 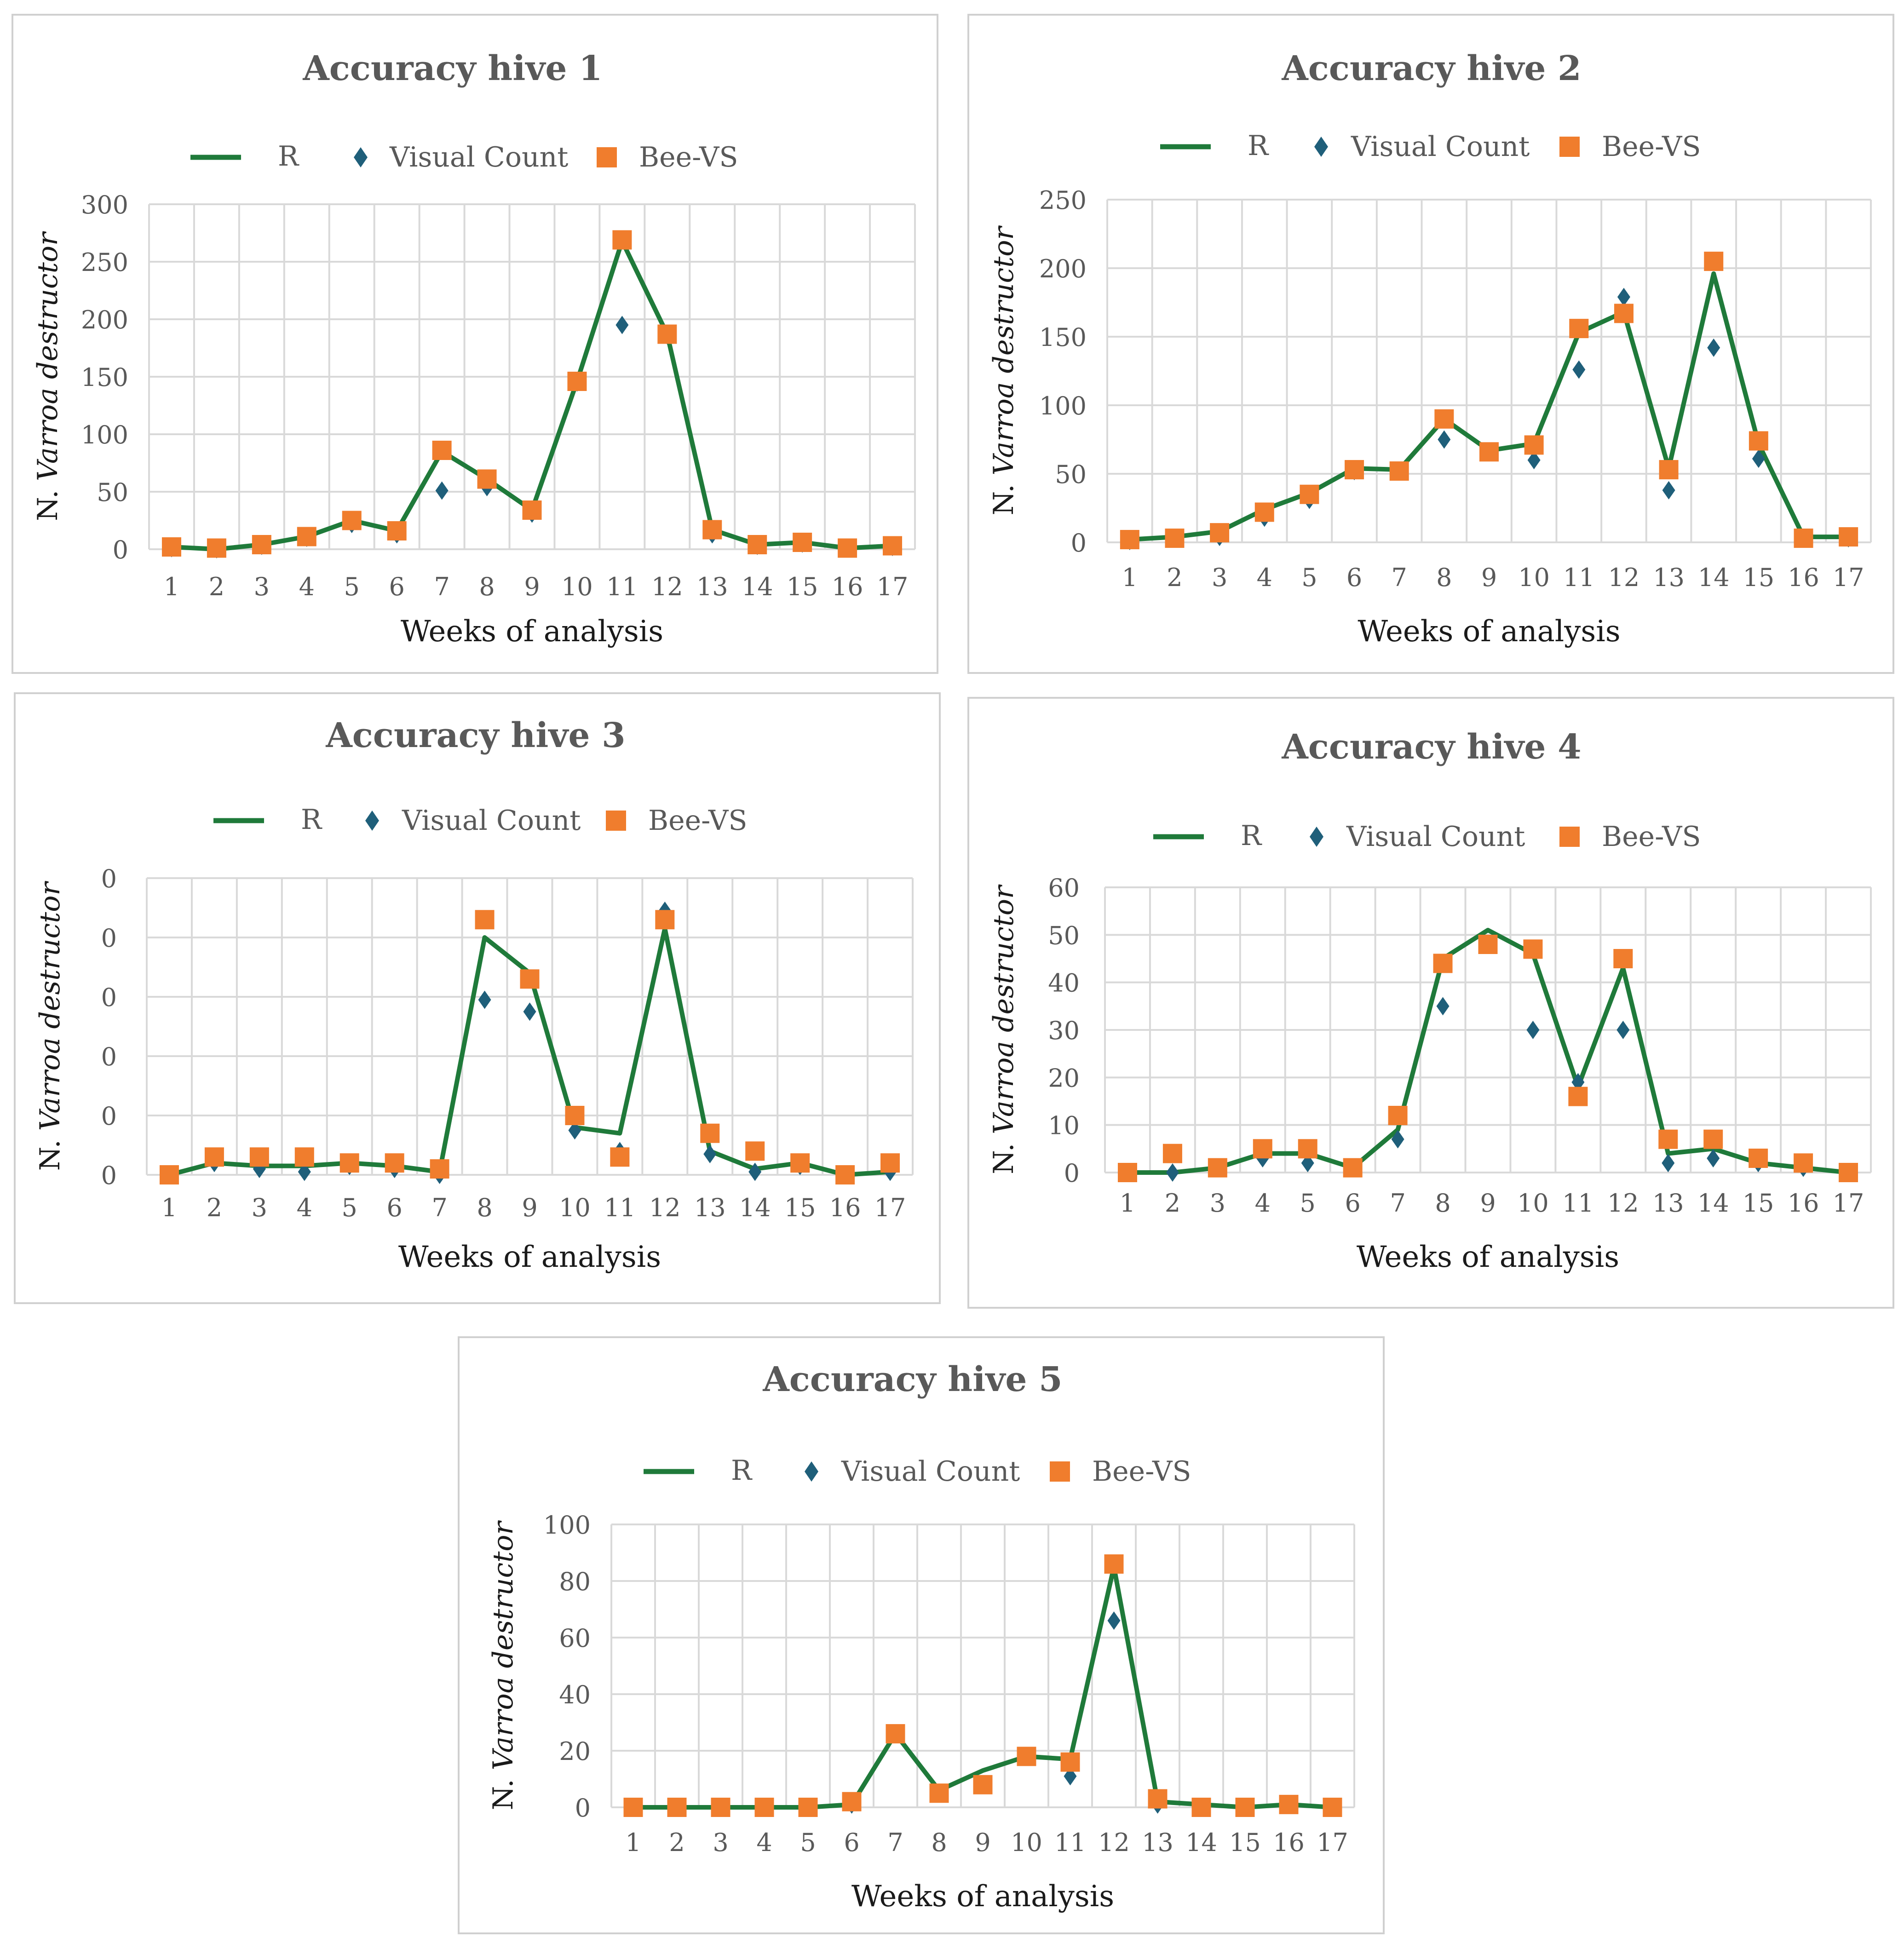 What do you see at coordinates (1714, 577) in the screenshot?
I see `x-tick-label: 14` at bounding box center [1714, 577].